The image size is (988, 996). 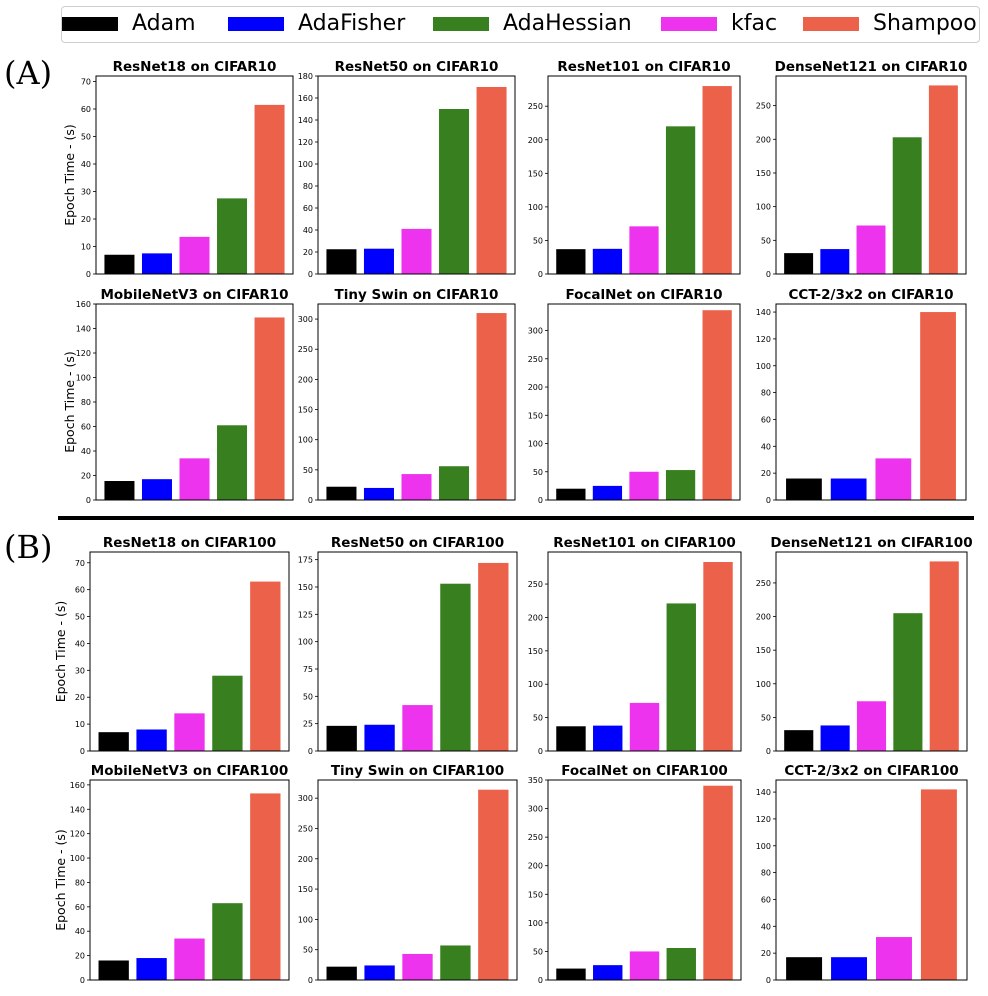 What do you see at coordinates (754, 23) in the screenshot?
I see `legend-label-kfac: kfac` at bounding box center [754, 23].